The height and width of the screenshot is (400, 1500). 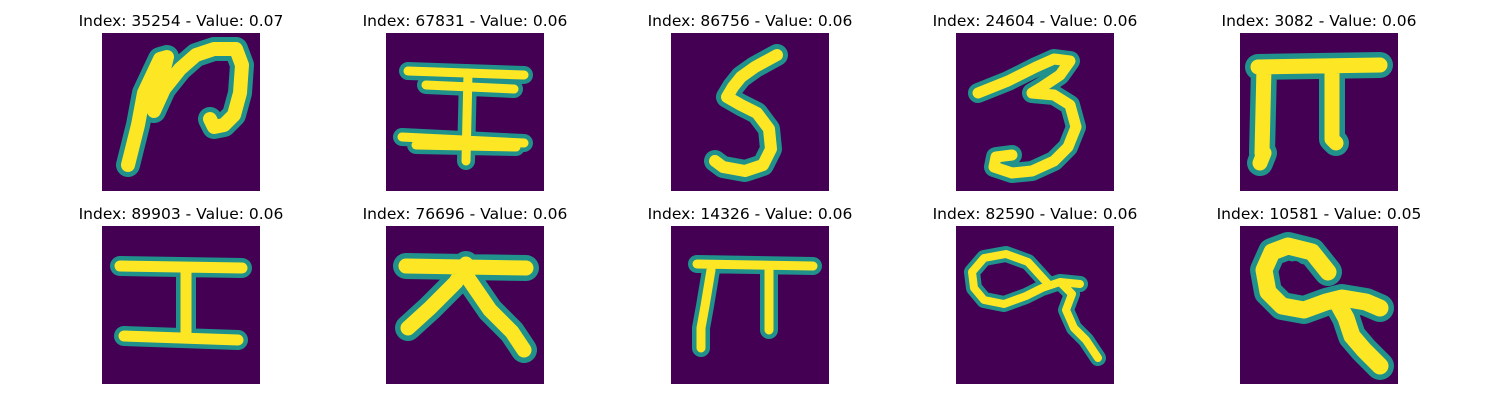 I want to click on image-cell-3: Index: 86756 - Value: 0.06, so click(x=750, y=100).